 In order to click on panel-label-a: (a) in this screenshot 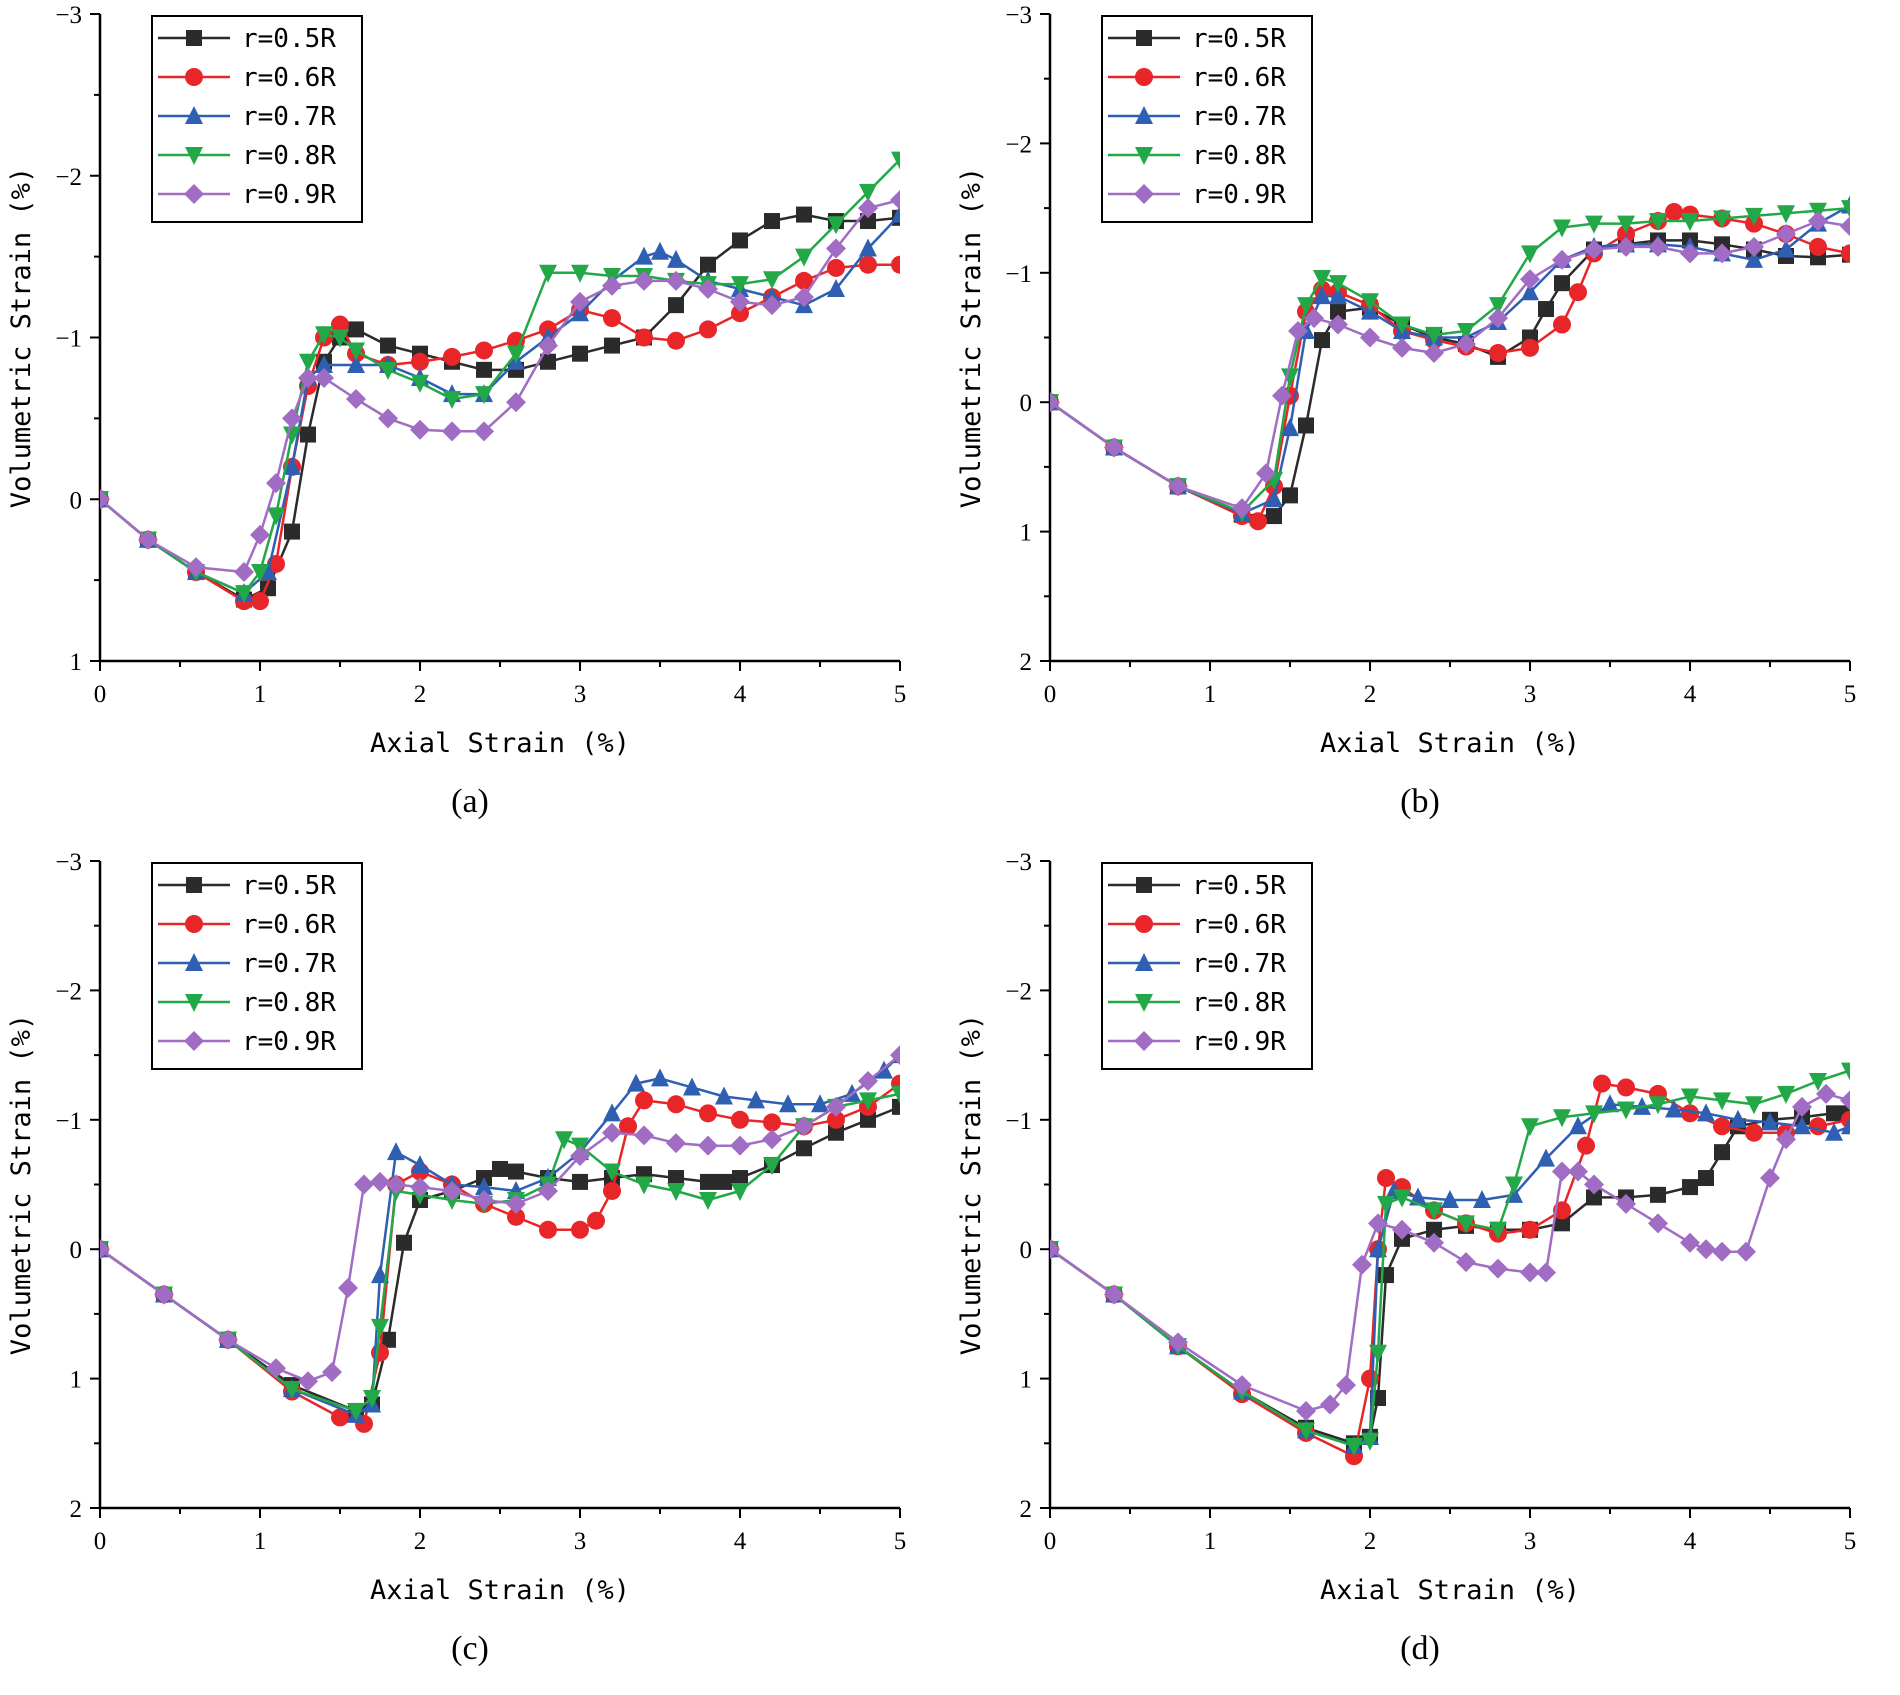, I will do `click(470, 801)`.